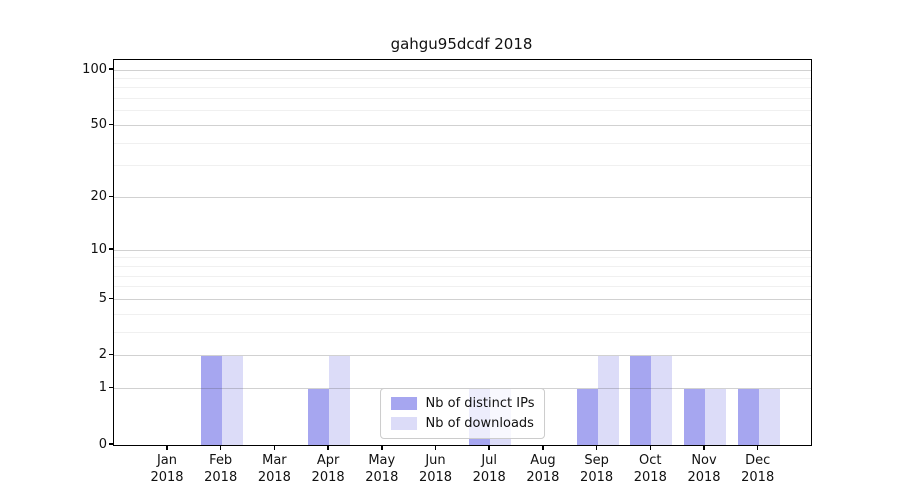 The image size is (900, 500). Describe the element at coordinates (98, 125) in the screenshot. I see `y-tick-label: 50` at that location.